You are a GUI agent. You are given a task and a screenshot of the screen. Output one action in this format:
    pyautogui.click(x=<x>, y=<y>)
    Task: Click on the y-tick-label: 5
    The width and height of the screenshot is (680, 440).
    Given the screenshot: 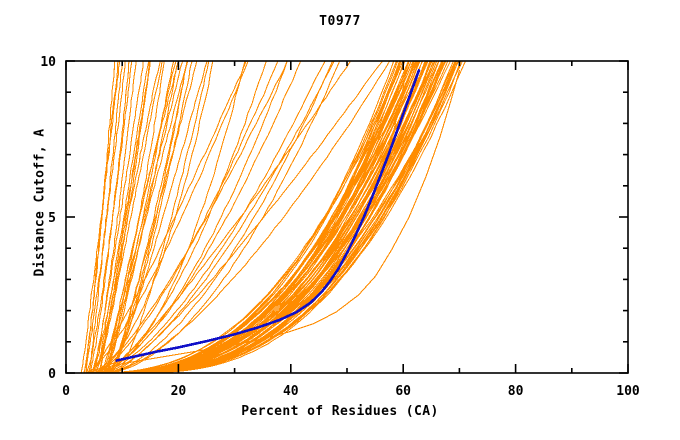 What is the action you would take?
    pyautogui.click(x=52, y=218)
    